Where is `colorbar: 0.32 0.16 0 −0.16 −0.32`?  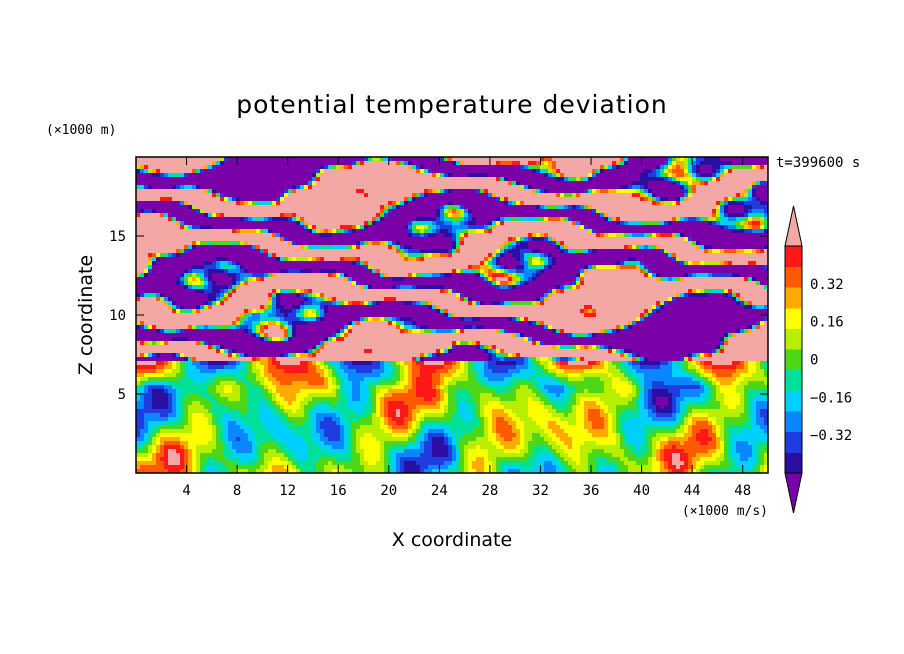
colorbar: 0.32 0.16 0 −0.16 −0.32 is located at coordinates (818, 359).